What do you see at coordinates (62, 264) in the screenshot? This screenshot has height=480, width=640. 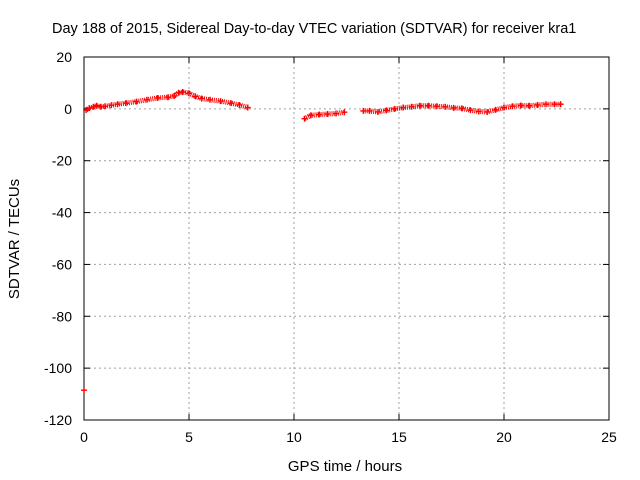 I see `y-tick-label: -60` at bounding box center [62, 264].